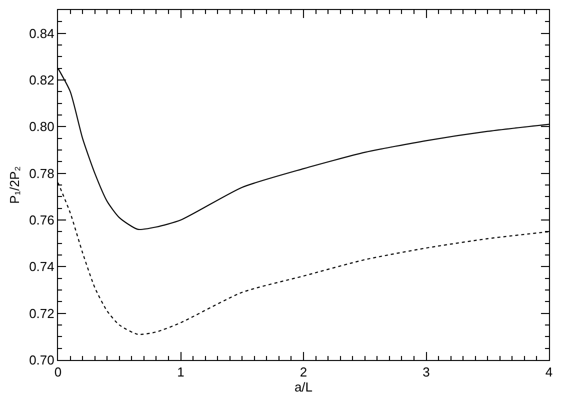  What do you see at coordinates (58, 372) in the screenshot?
I see `x-tick-label: 0` at bounding box center [58, 372].